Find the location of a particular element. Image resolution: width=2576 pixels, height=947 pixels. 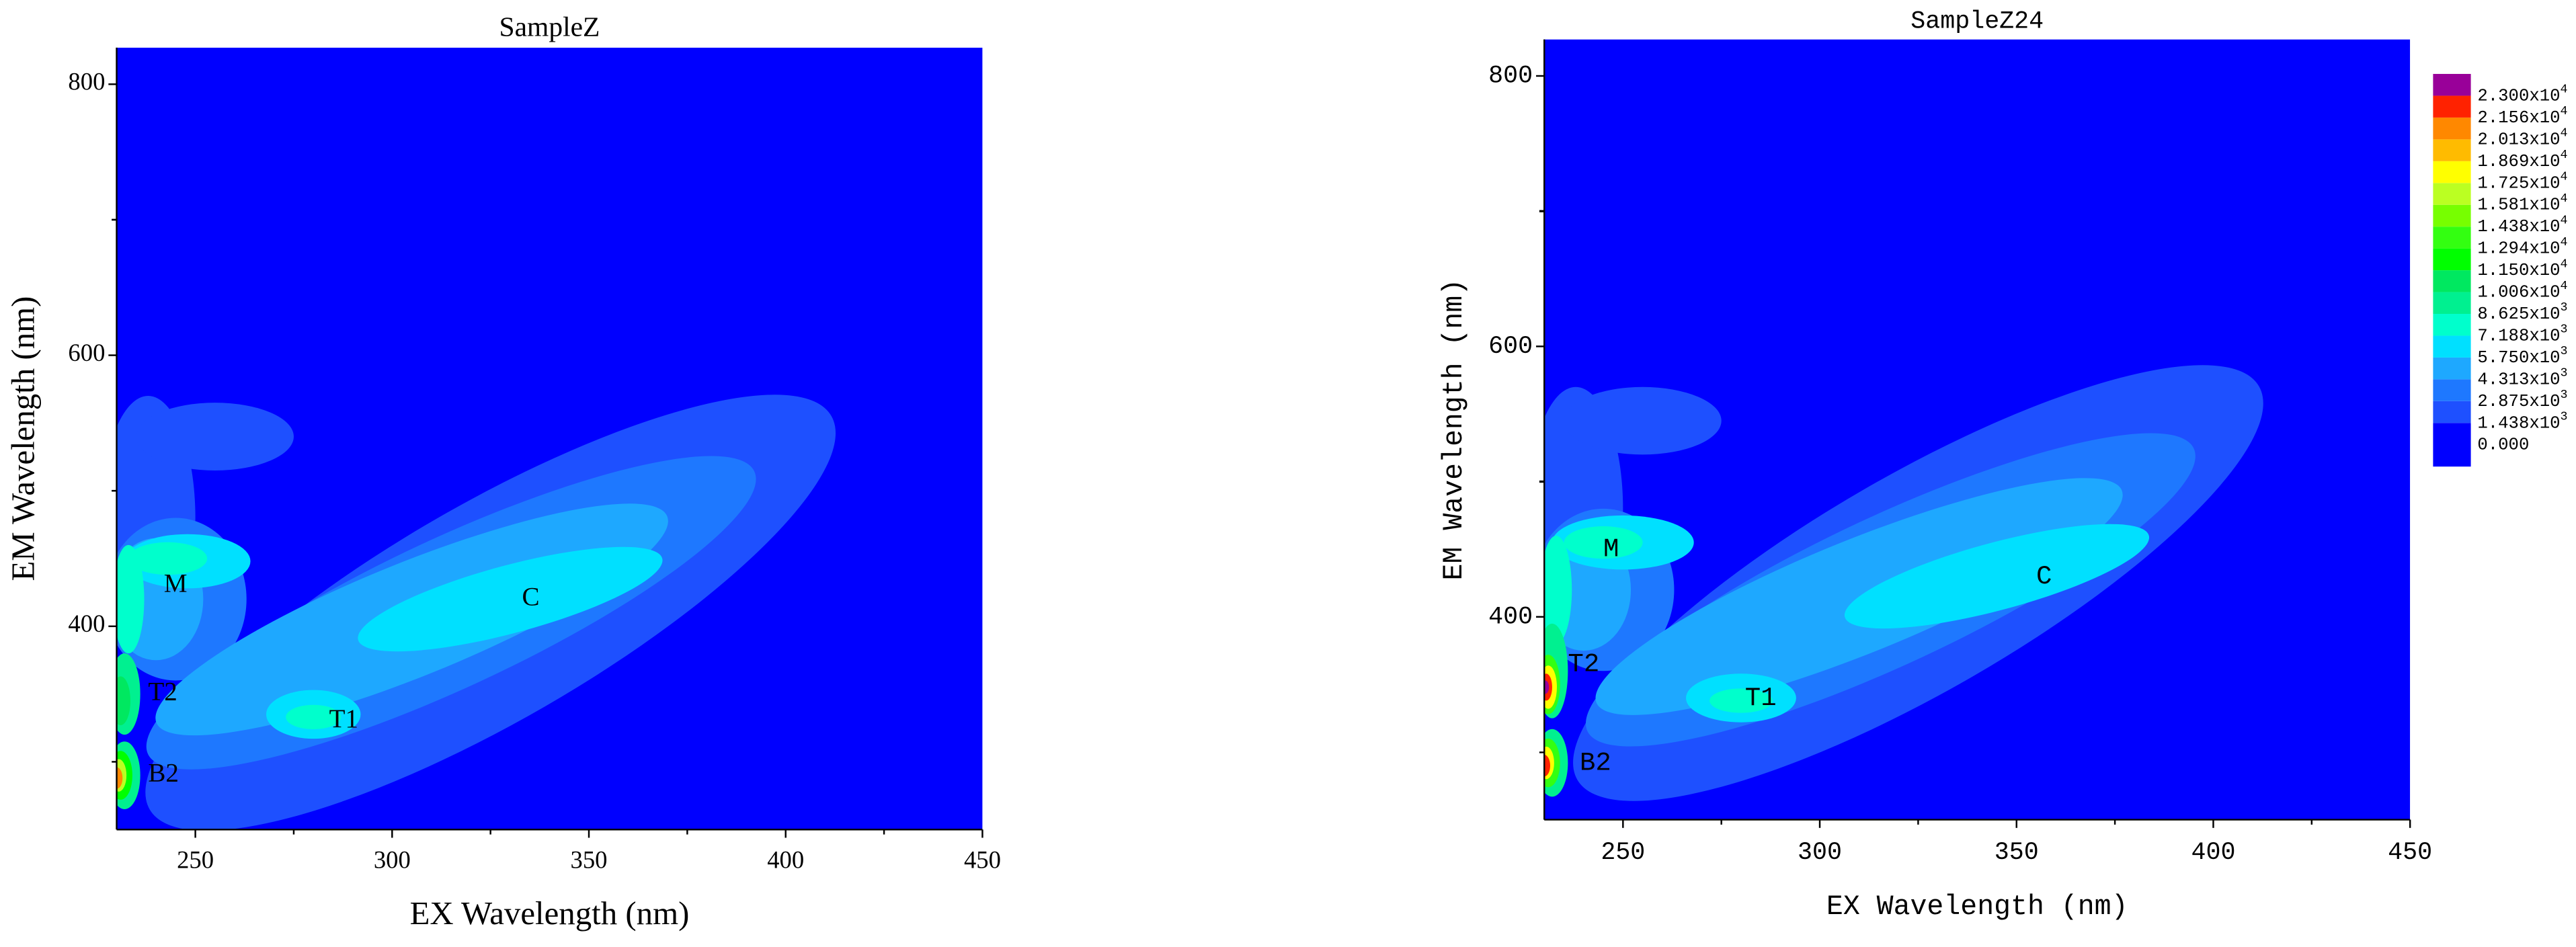

colorbar-label-text: 0.000 is located at coordinates (2503, 446).